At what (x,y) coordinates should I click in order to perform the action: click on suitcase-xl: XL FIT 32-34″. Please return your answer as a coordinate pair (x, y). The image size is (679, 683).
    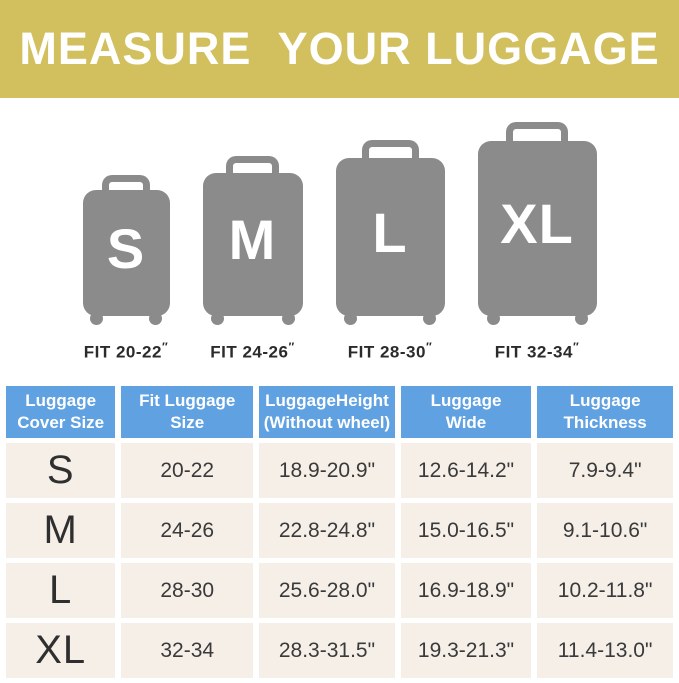
    Looking at the image, I should click on (537, 242).